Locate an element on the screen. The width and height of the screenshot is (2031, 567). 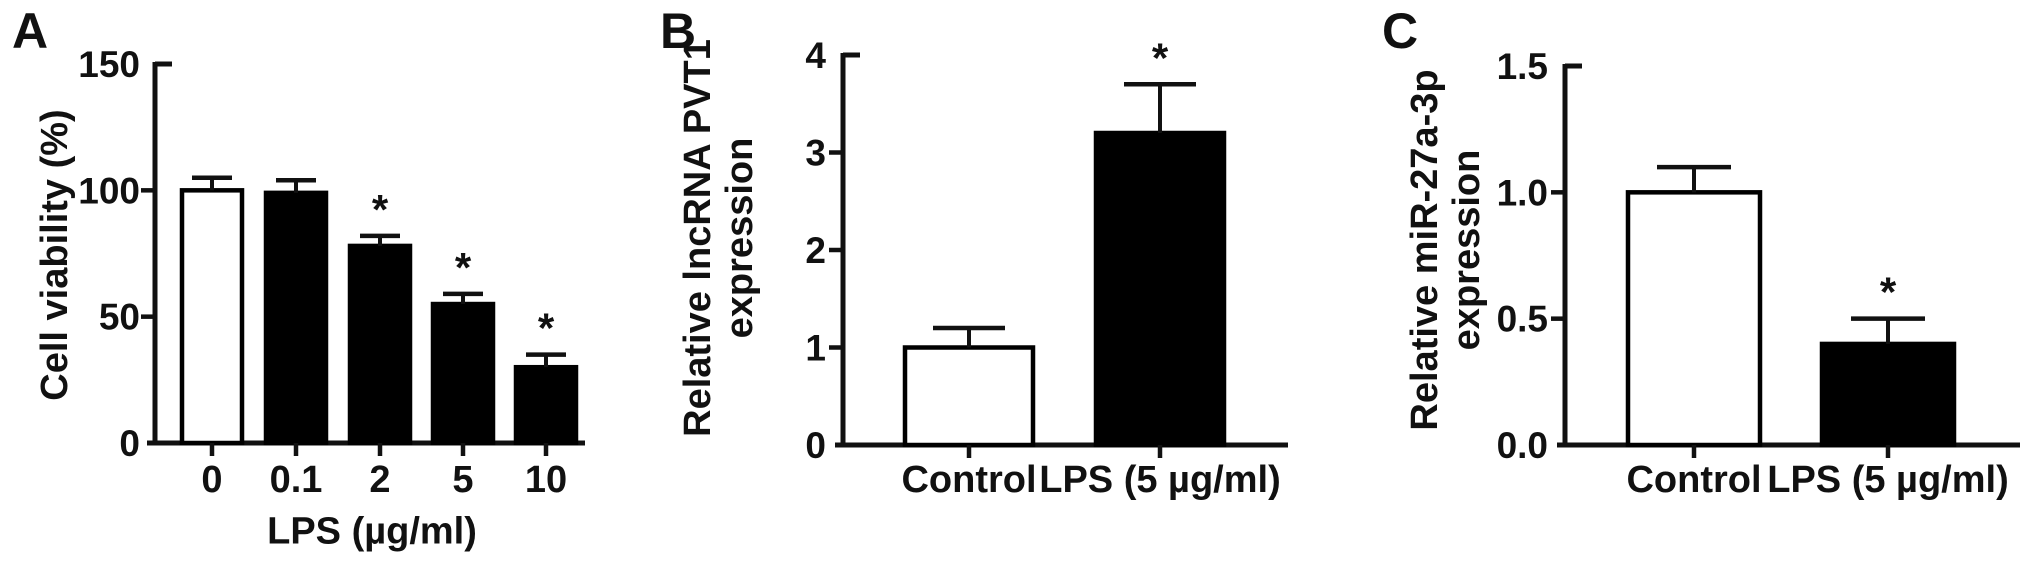
y-tick-label: 0.0 is located at coordinates (1522, 445).